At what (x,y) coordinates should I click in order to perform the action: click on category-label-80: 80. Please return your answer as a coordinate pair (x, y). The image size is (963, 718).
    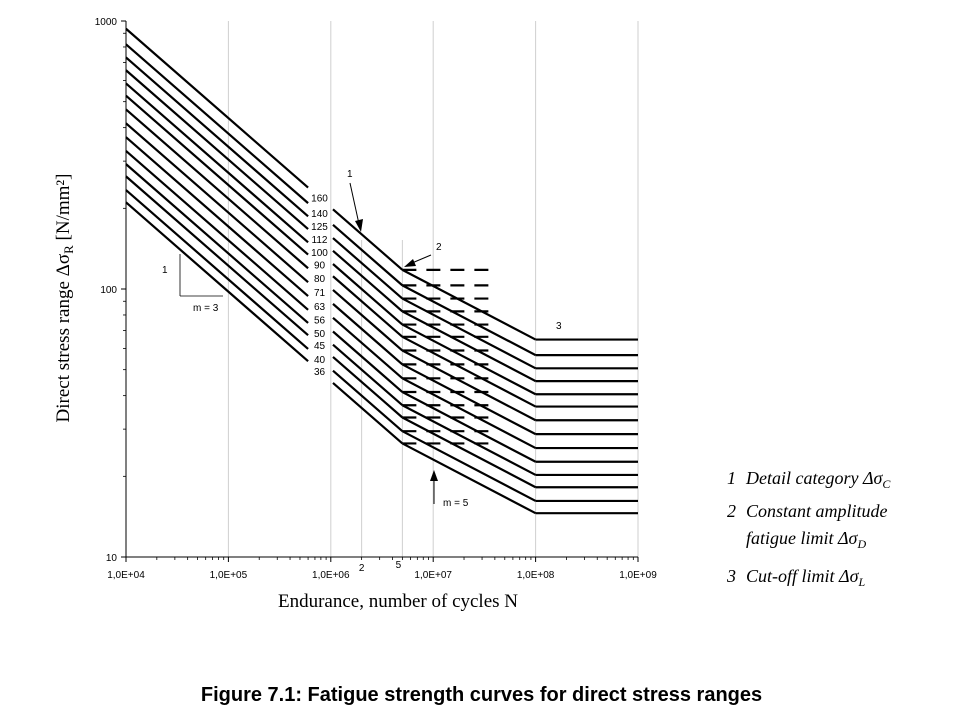
    Looking at the image, I should click on (320, 279).